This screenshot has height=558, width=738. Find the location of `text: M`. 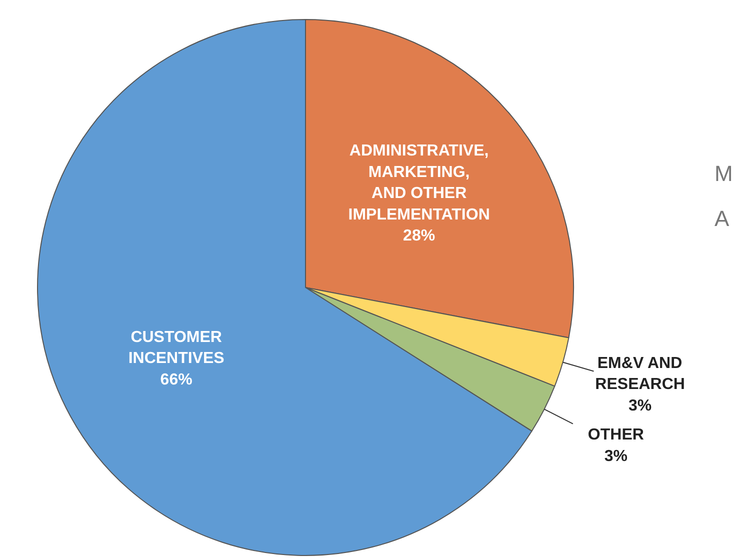

text: M is located at coordinates (723, 173).